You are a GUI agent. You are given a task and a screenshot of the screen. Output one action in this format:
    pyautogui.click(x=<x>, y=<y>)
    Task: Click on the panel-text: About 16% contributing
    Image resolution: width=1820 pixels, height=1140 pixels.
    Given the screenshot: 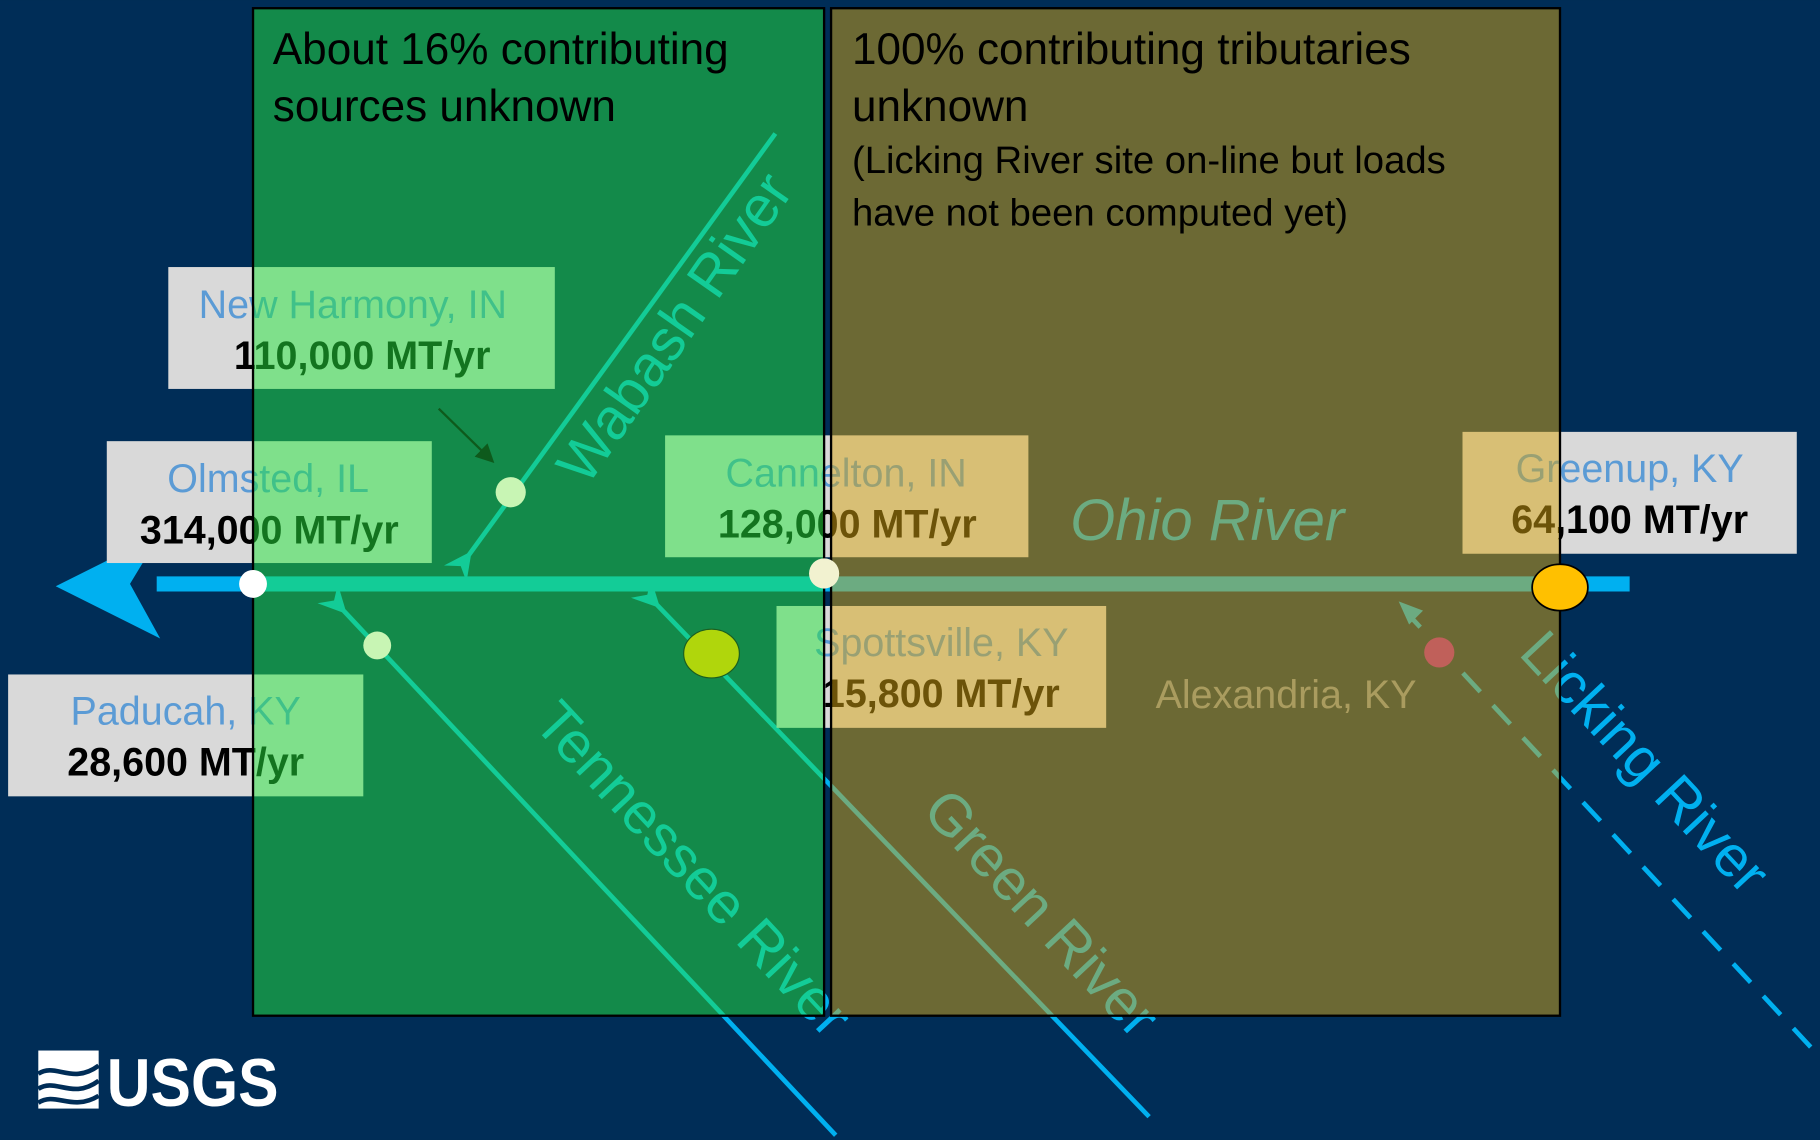 What is the action you would take?
    pyautogui.click(x=501, y=49)
    